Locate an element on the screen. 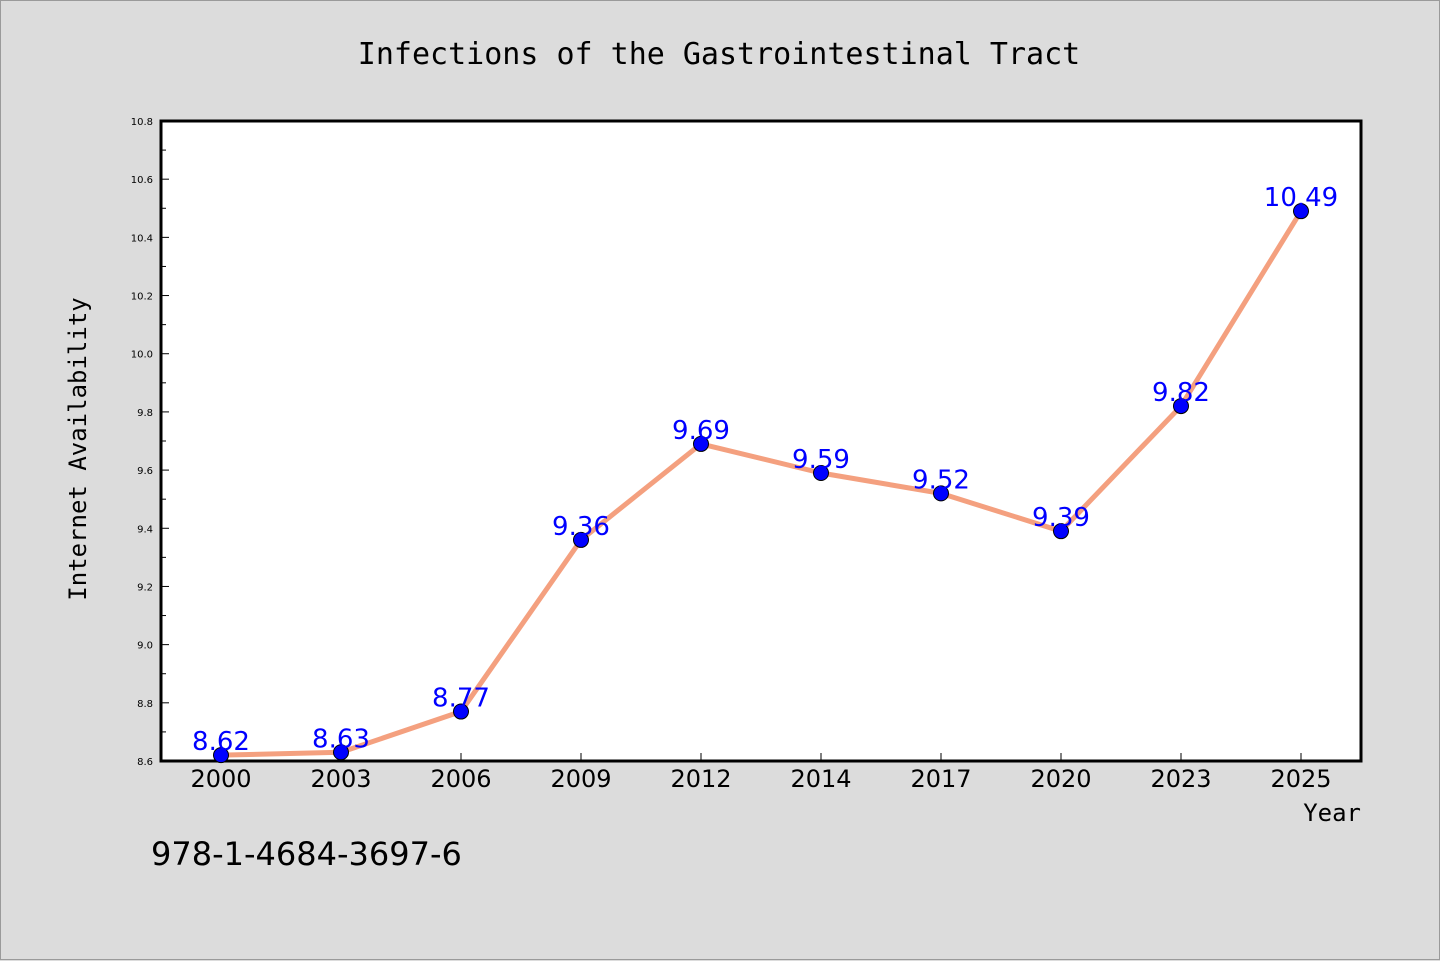  x-tick-label: 2023 is located at coordinates (1180, 779).